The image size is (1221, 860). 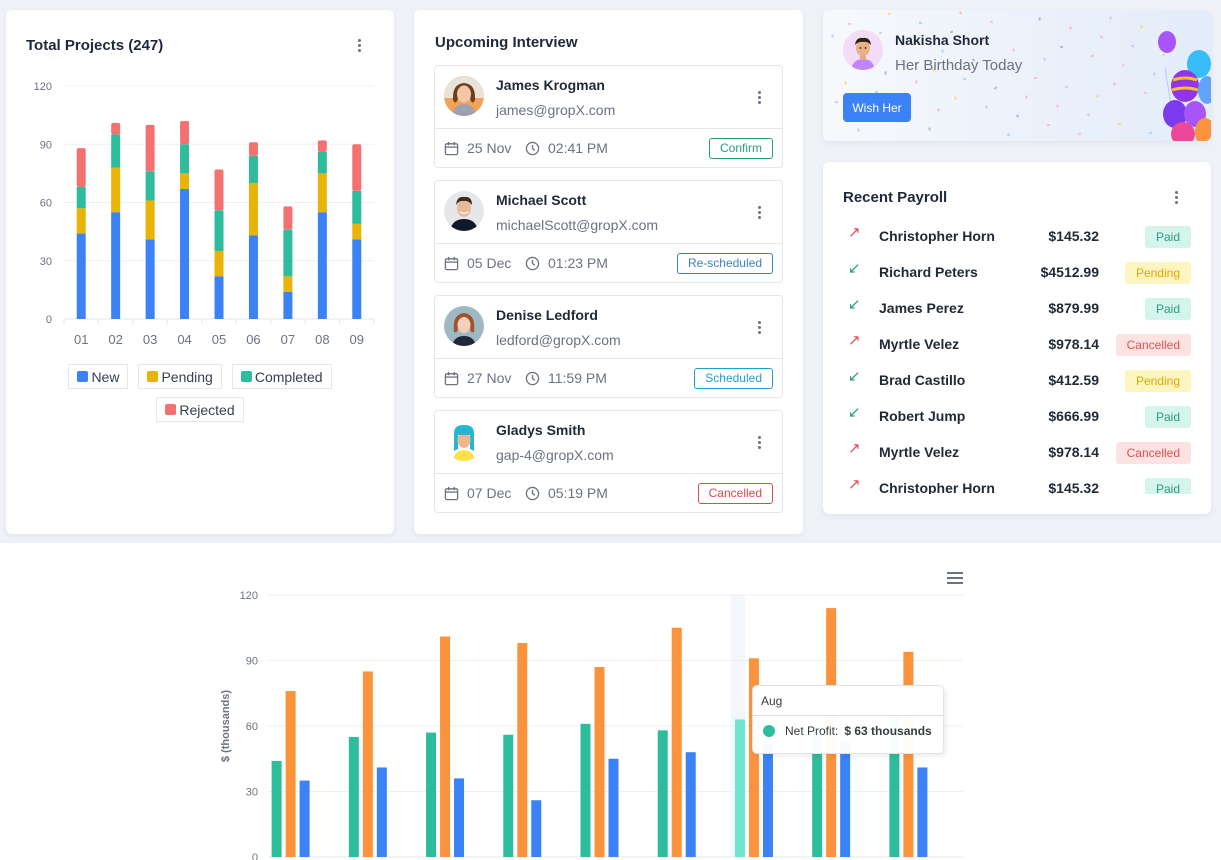 What do you see at coordinates (955, 578) in the screenshot?
I see `hamburger-menu-icon` at bounding box center [955, 578].